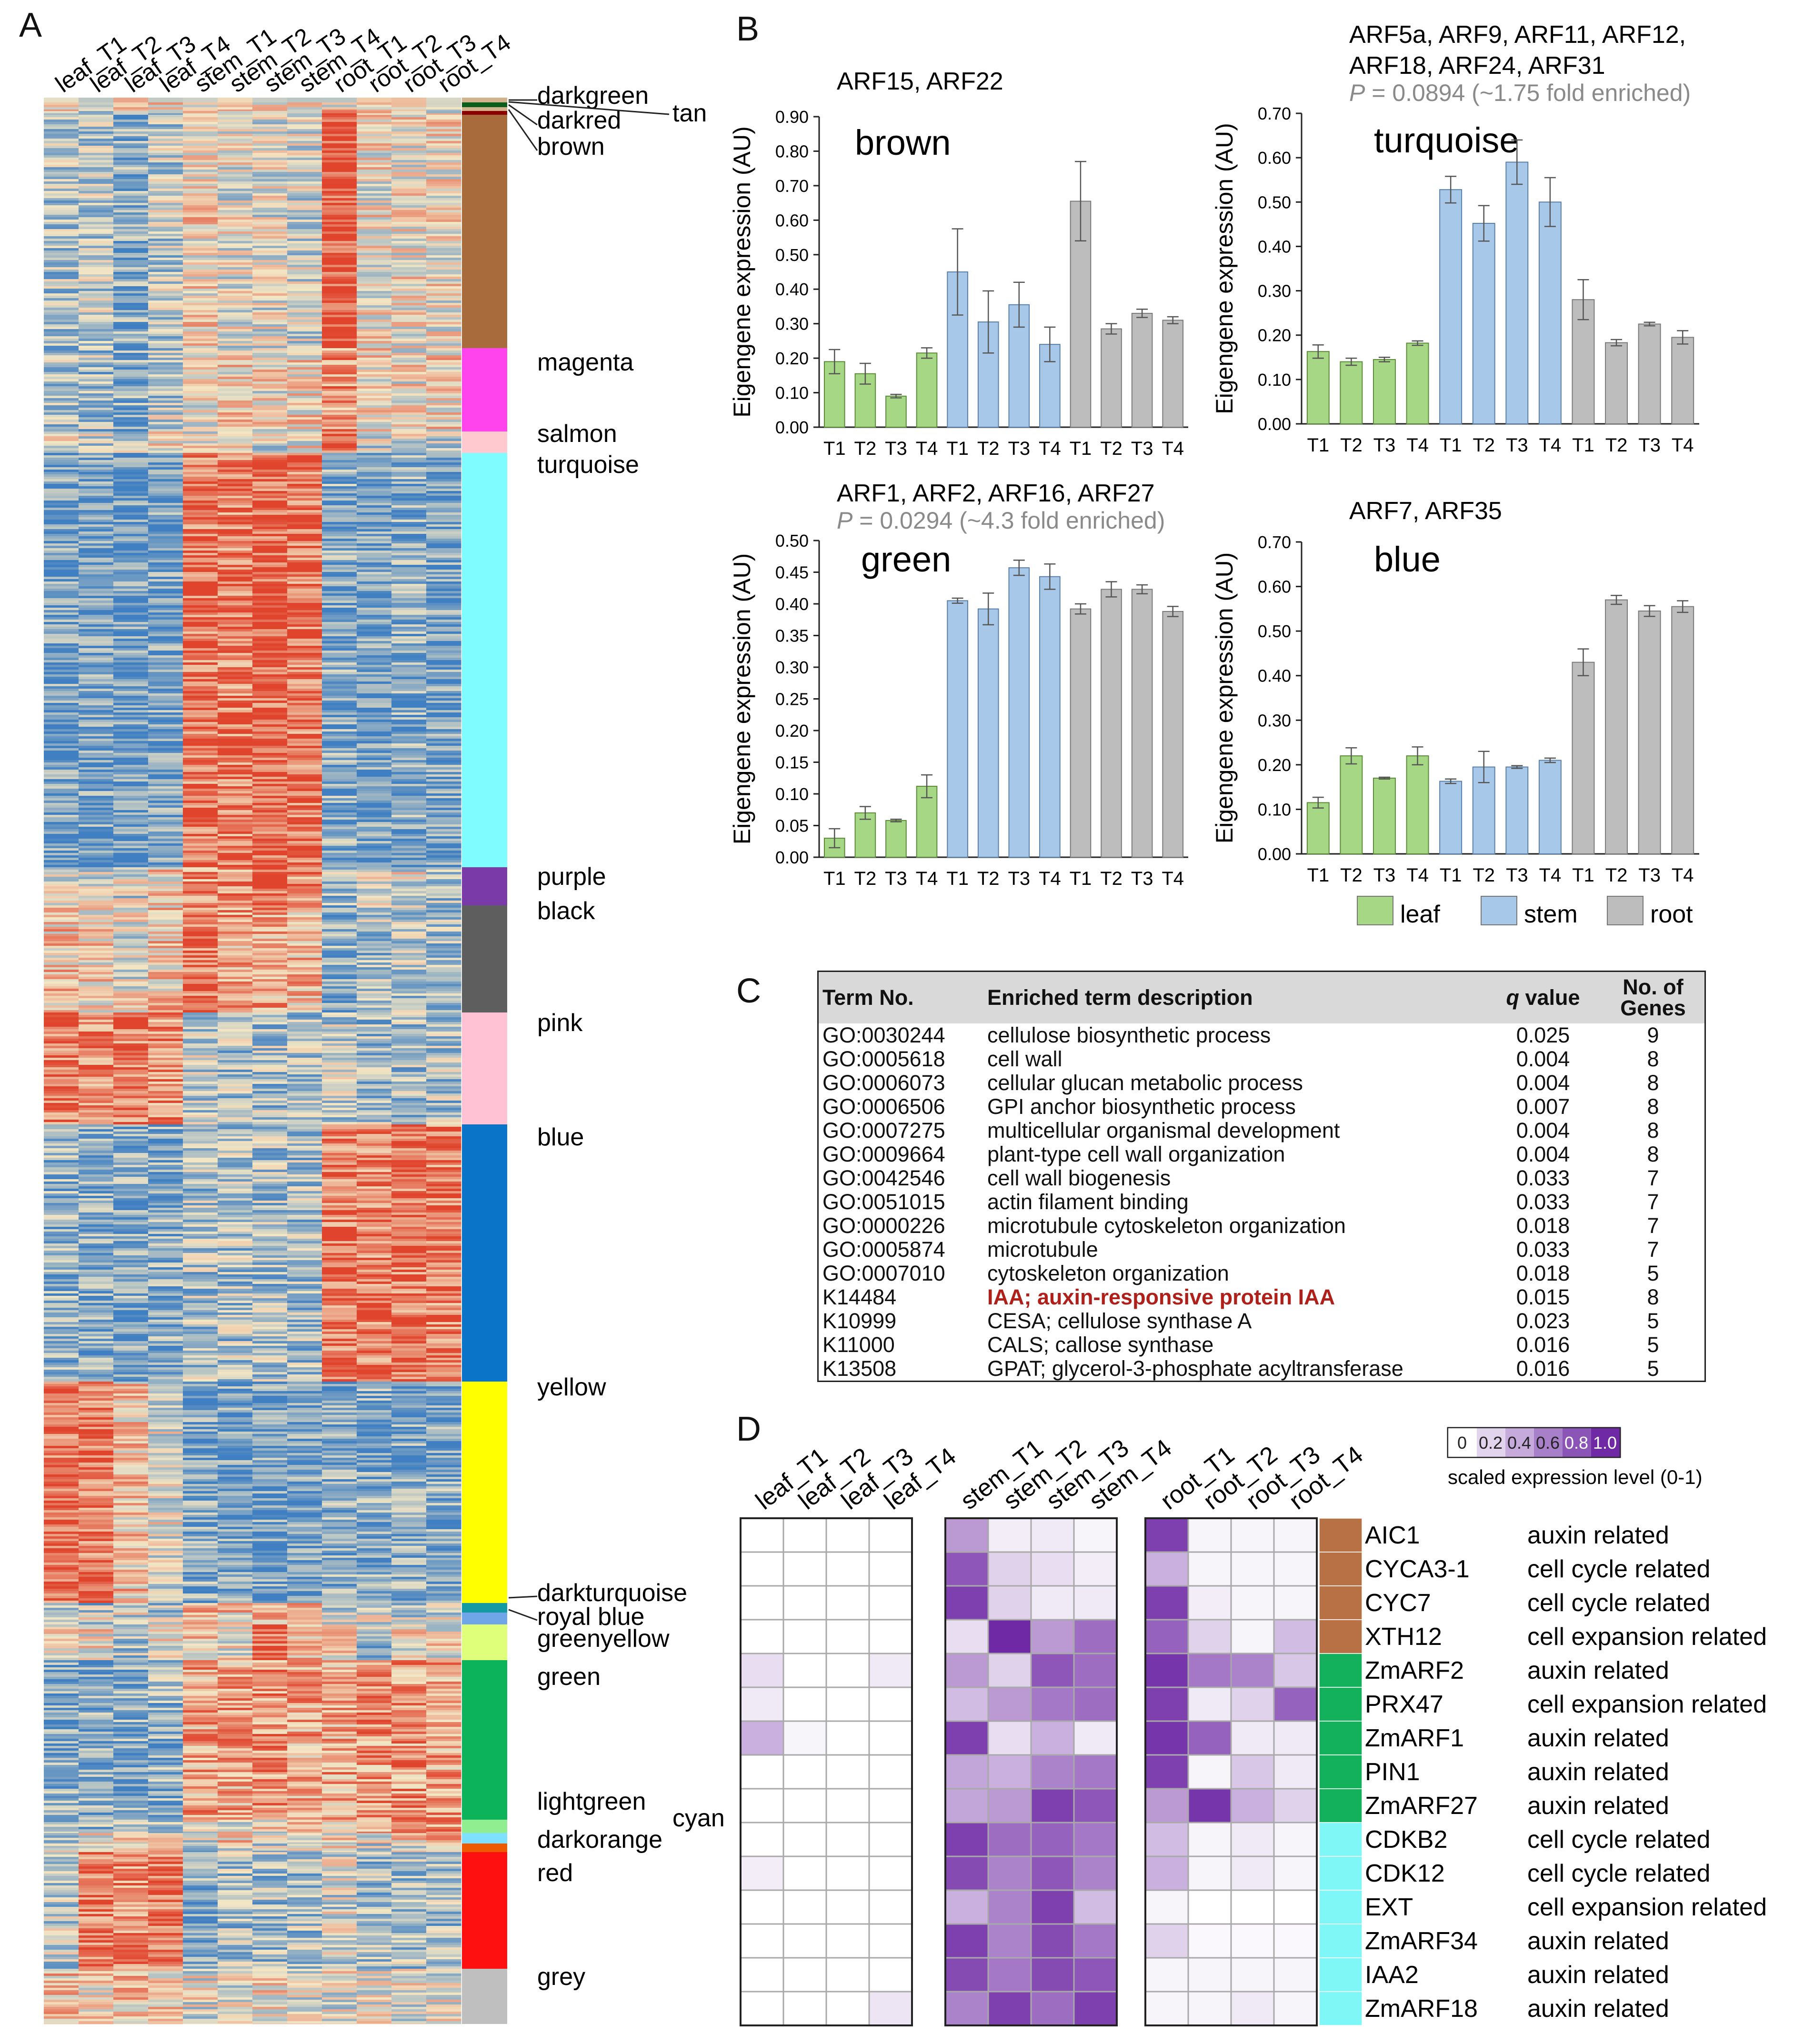  What do you see at coordinates (859, 1321) in the screenshot?
I see `go-cell-term: K10999` at bounding box center [859, 1321].